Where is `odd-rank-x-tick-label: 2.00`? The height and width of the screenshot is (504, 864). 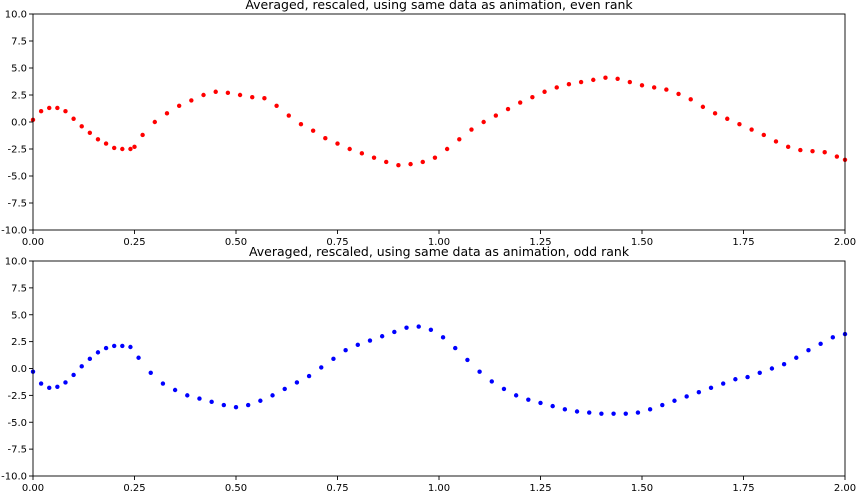 odd-rank-x-tick-label: 2.00 is located at coordinates (845, 488).